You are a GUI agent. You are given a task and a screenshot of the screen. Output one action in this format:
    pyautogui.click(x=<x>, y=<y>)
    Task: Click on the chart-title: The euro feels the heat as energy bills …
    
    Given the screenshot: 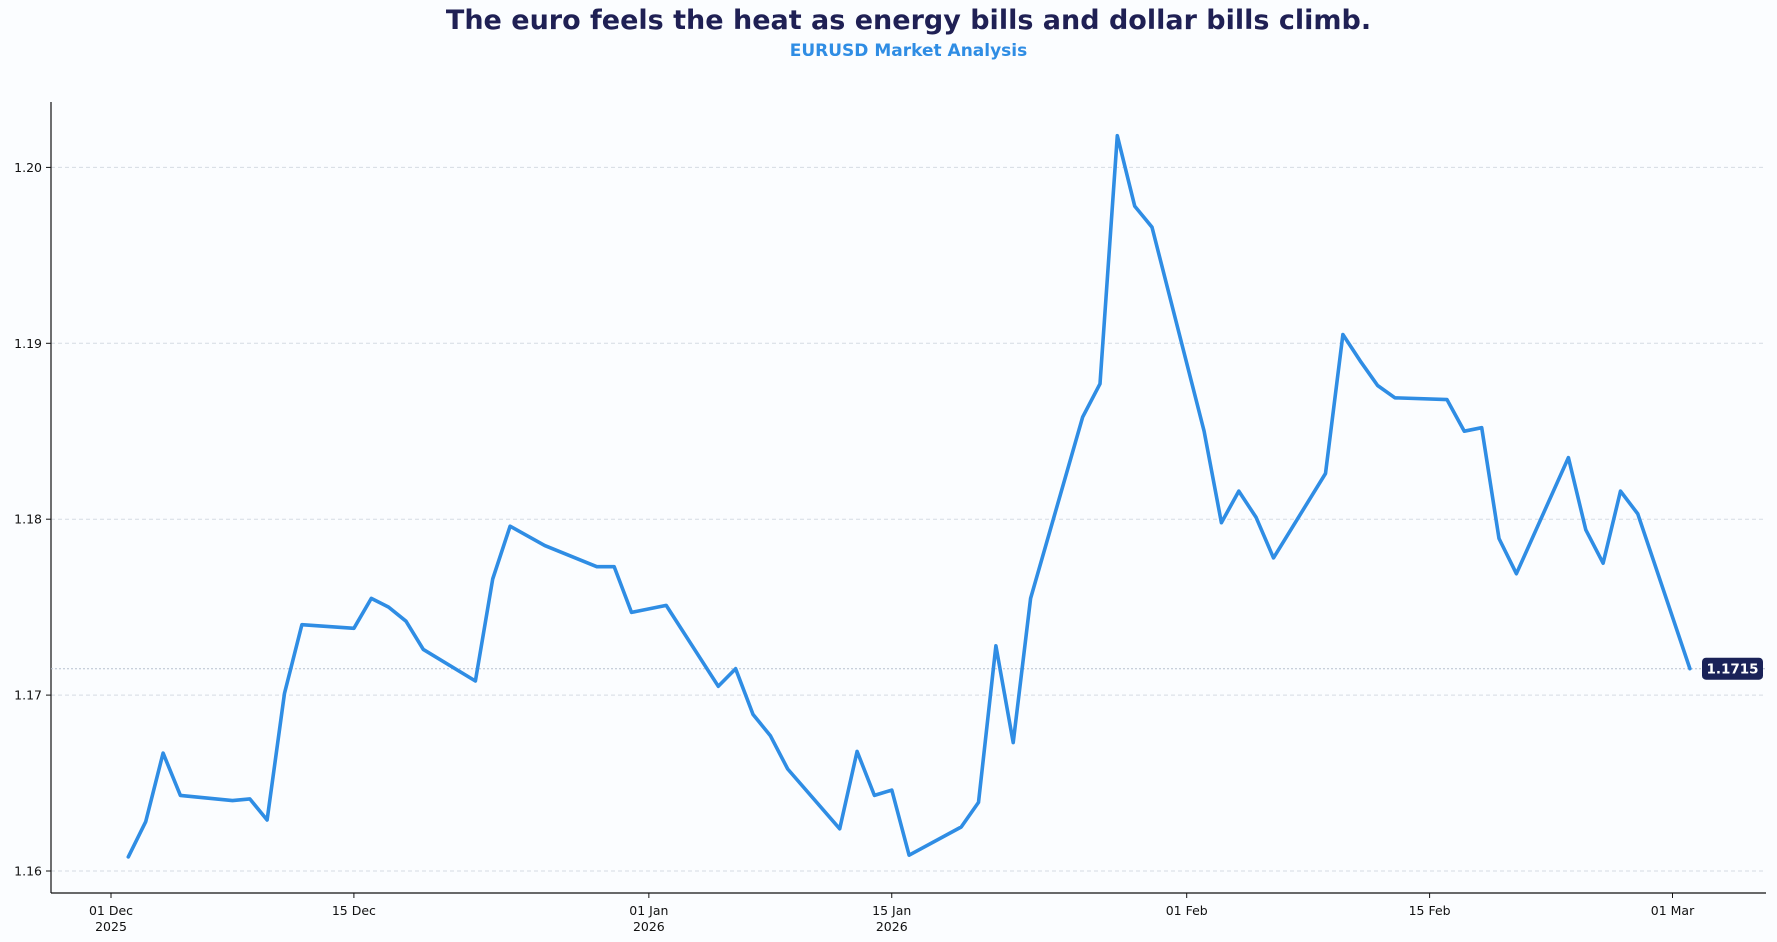 What is the action you would take?
    pyautogui.click(x=908, y=20)
    